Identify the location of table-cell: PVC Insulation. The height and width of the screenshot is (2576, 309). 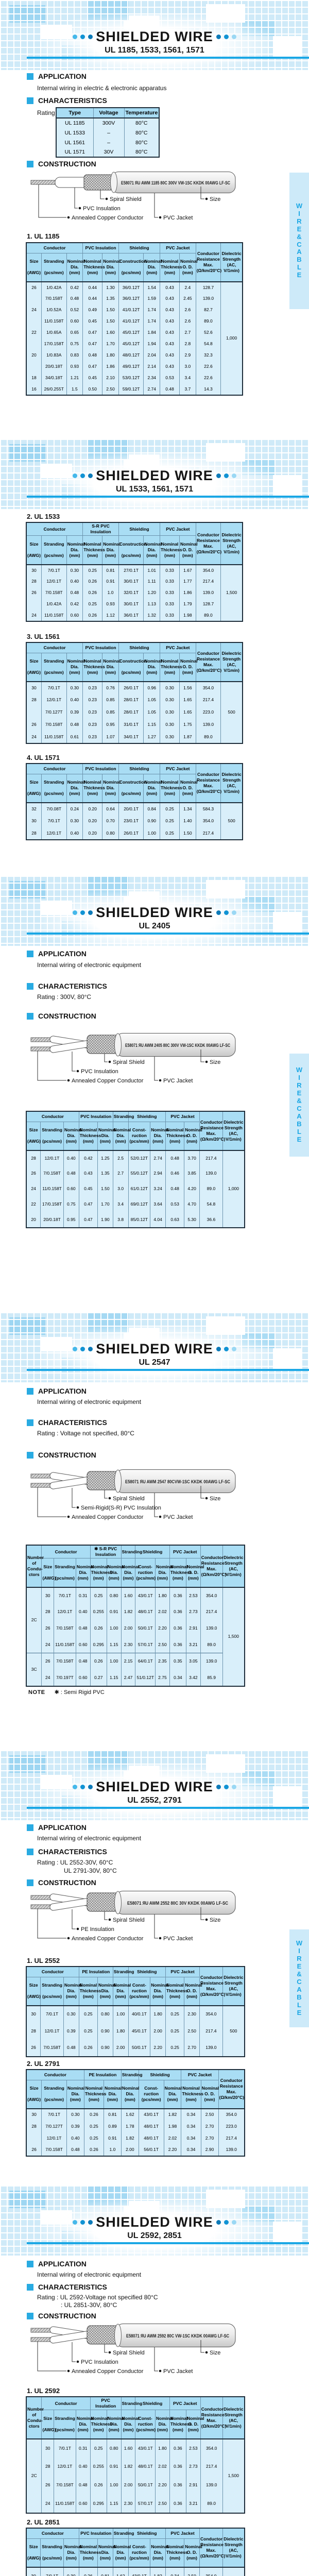
(101, 768).